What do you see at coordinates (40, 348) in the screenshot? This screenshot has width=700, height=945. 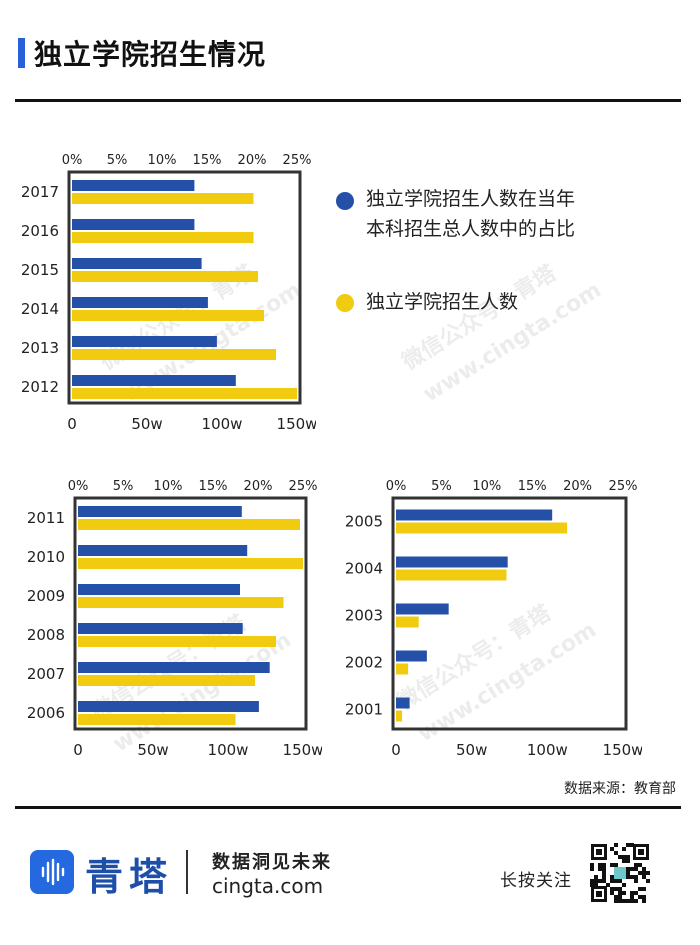 I see `year-label: 2013` at bounding box center [40, 348].